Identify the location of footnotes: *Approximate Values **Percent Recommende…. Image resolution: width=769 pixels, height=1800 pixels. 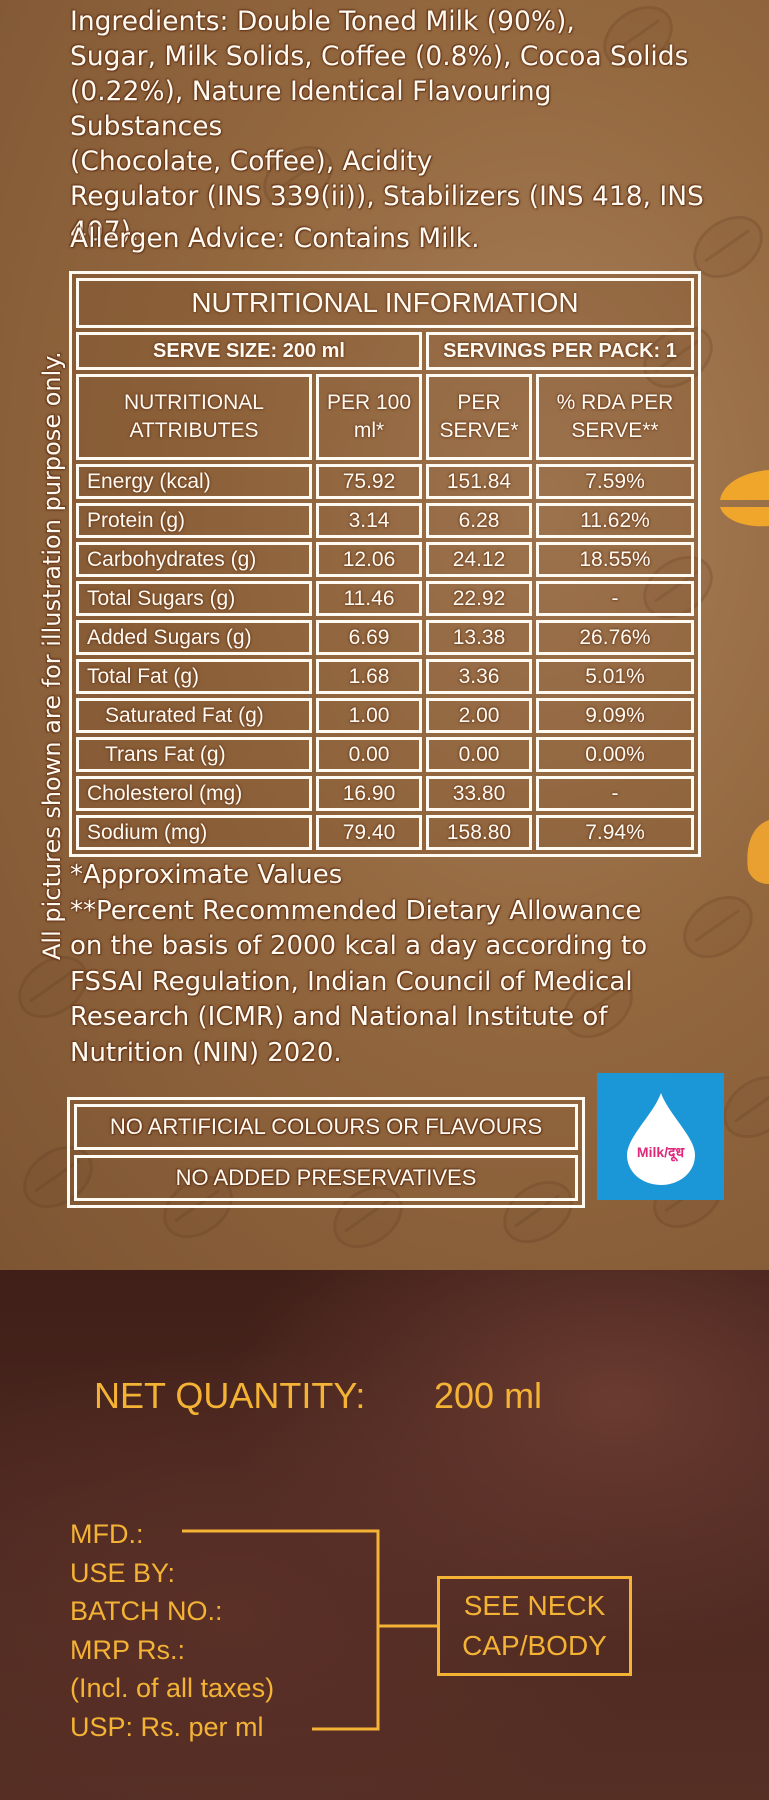
(380, 964).